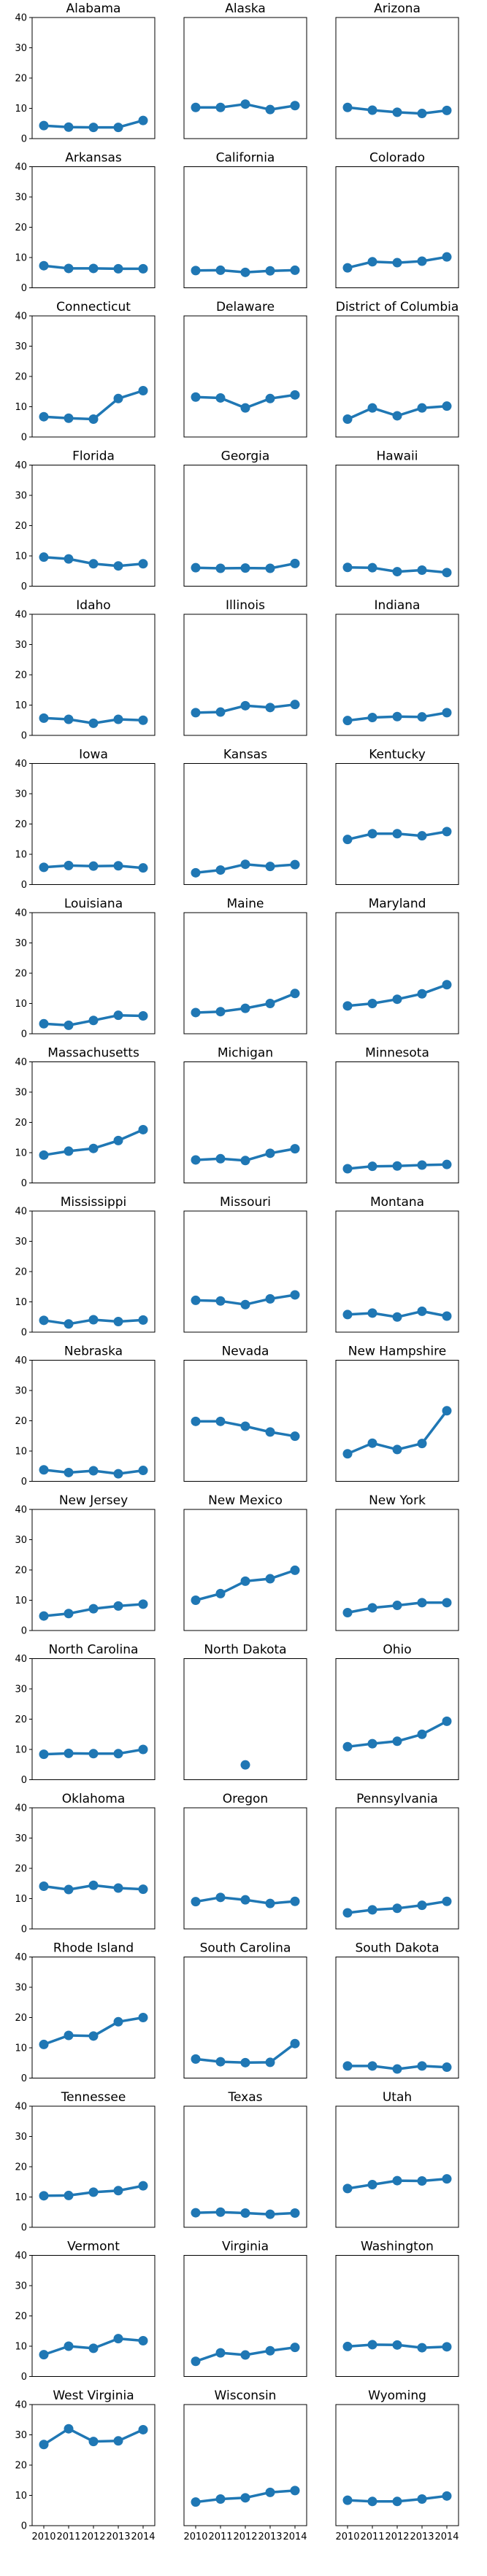 The height and width of the screenshot is (2576, 487). What do you see at coordinates (397, 1264) in the screenshot?
I see `panel-montana: Montana` at bounding box center [397, 1264].